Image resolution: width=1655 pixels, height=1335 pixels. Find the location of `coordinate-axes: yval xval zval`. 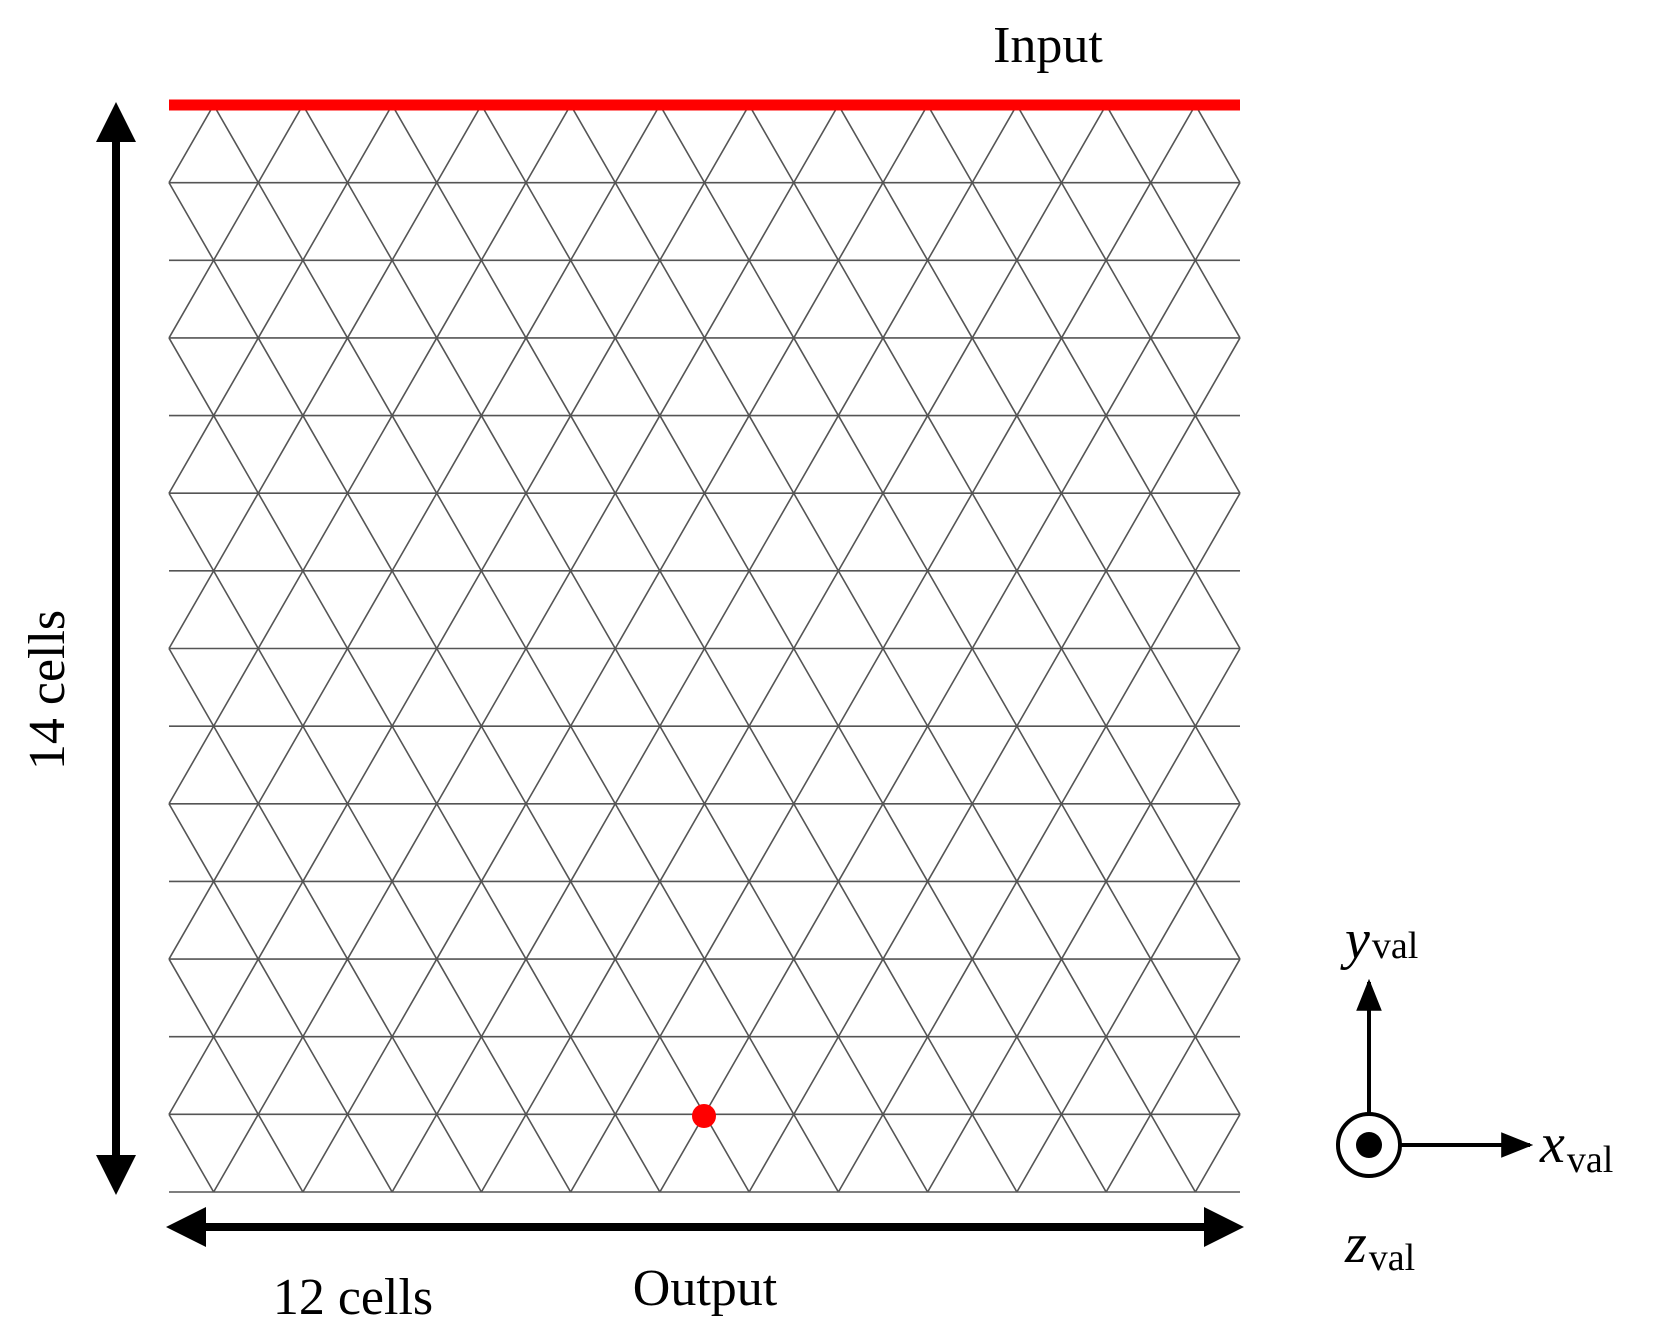

coordinate-axes: yval xval zval is located at coordinates (1474, 1094).